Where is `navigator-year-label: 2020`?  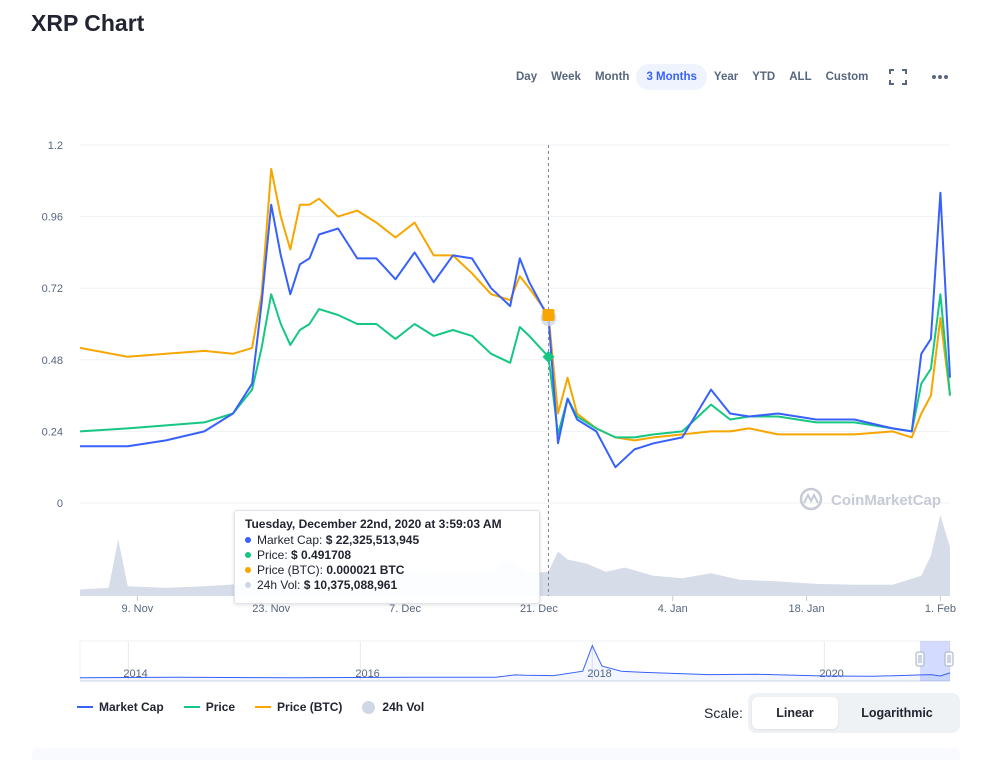 navigator-year-label: 2020 is located at coordinates (831, 674).